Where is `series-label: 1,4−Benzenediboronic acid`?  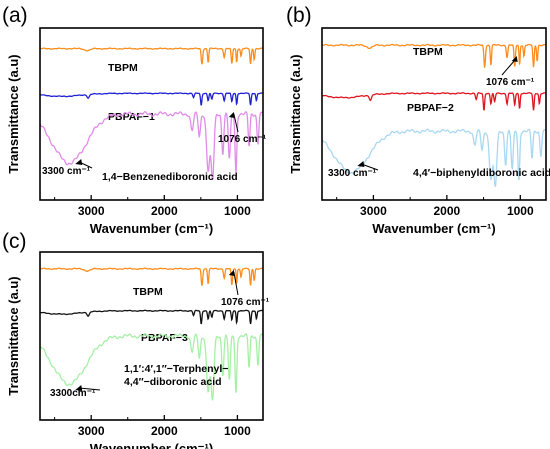 series-label: 1,4−Benzenediboronic acid is located at coordinates (170, 177).